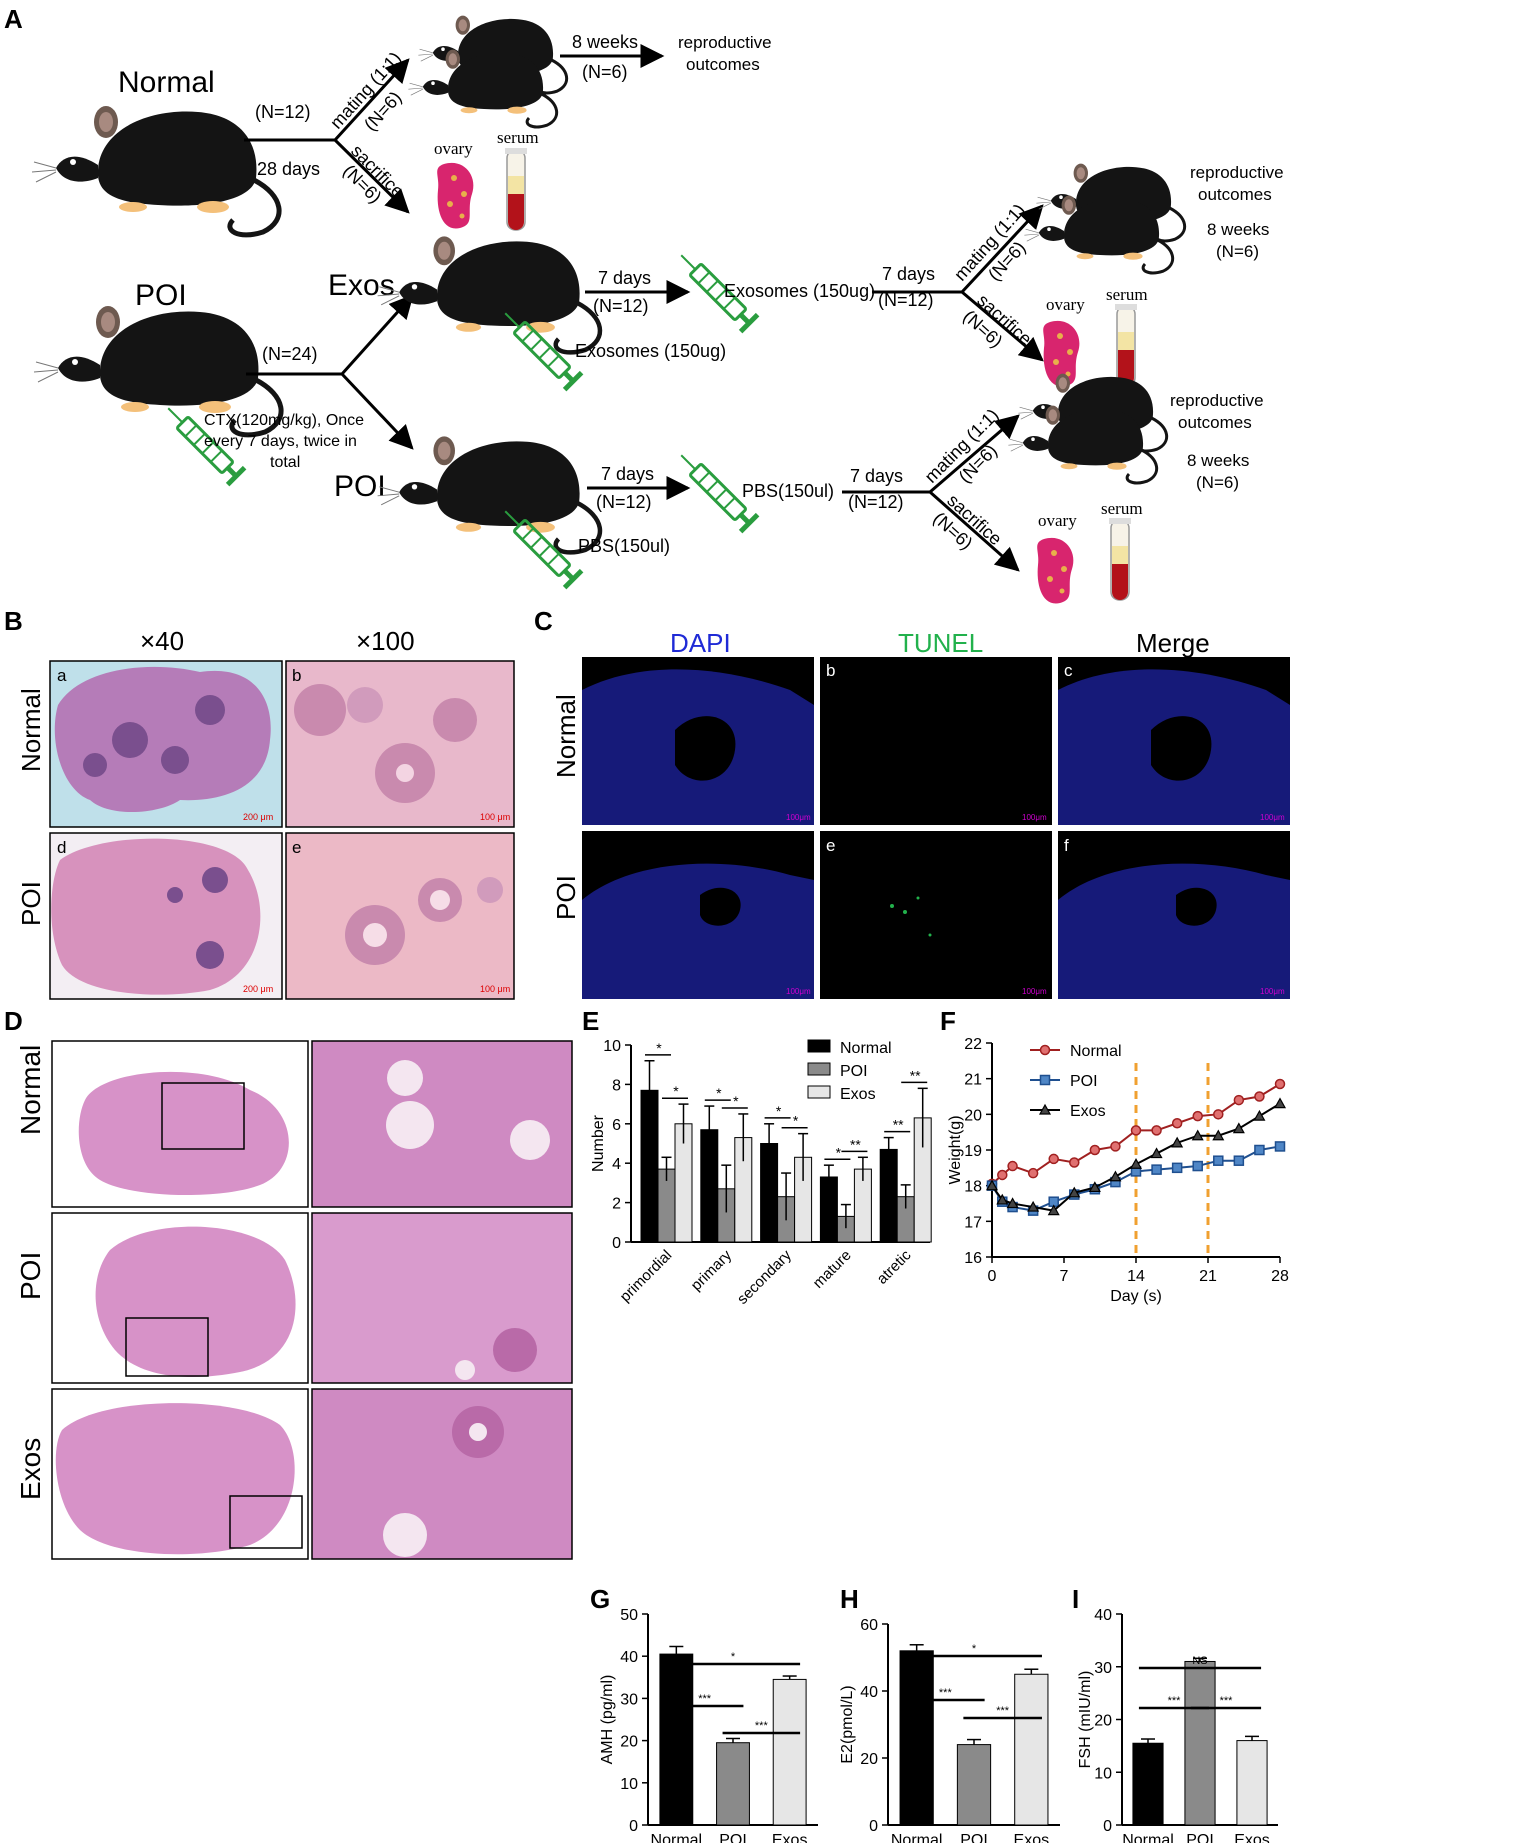 This screenshot has height=1848, width=1525. What do you see at coordinates (442, 1474) in the screenshot?
I see `image-d-exos-high` at bounding box center [442, 1474].